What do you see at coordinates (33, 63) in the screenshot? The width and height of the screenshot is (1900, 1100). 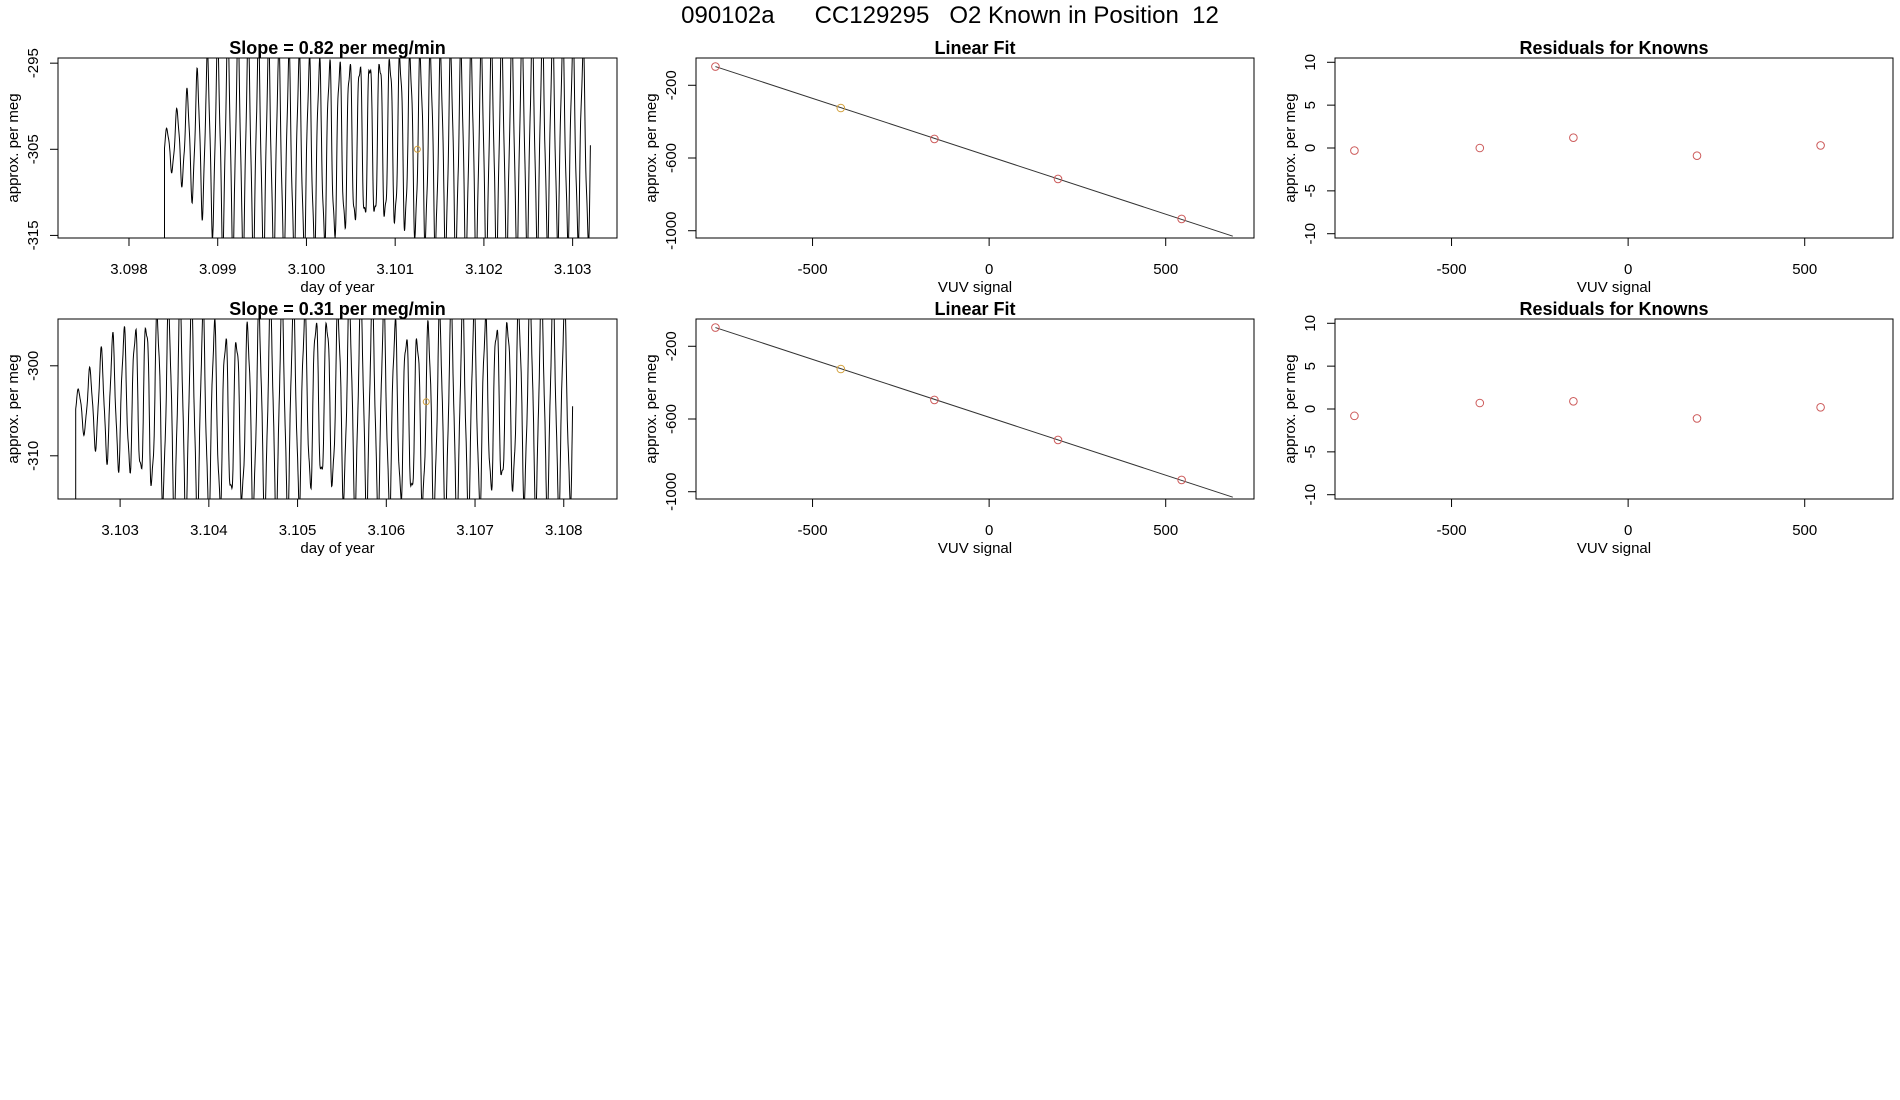 I see `y-tick-label: -295` at bounding box center [33, 63].